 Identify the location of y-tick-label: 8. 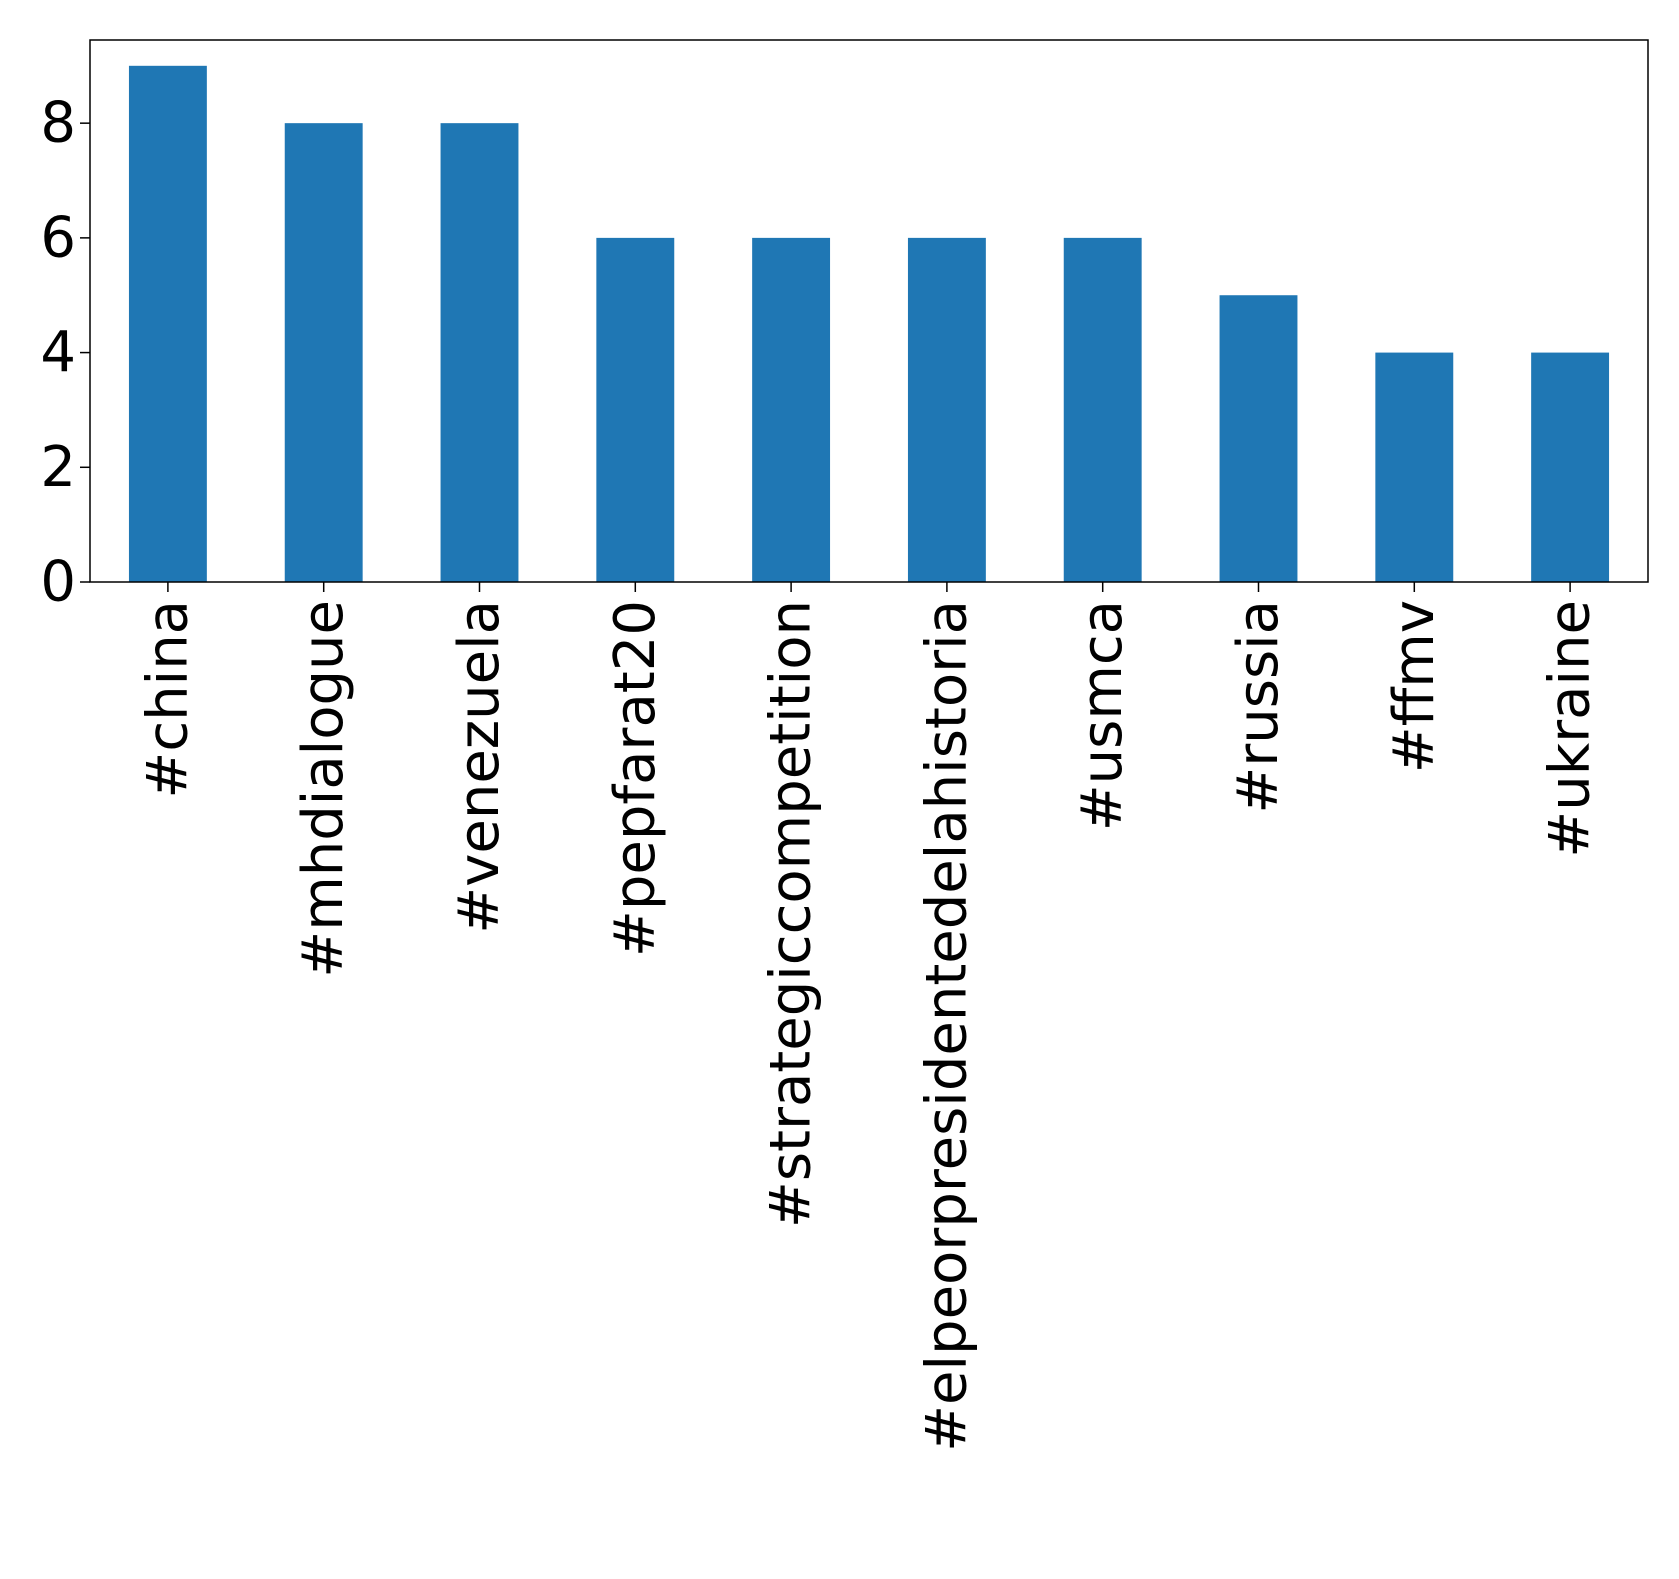
(58, 123).